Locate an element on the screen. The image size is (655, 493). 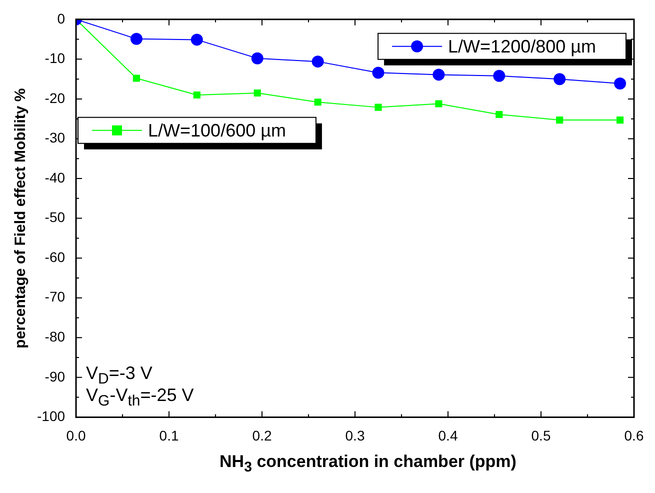
x-tick-label: 0.2 is located at coordinates (262, 435).